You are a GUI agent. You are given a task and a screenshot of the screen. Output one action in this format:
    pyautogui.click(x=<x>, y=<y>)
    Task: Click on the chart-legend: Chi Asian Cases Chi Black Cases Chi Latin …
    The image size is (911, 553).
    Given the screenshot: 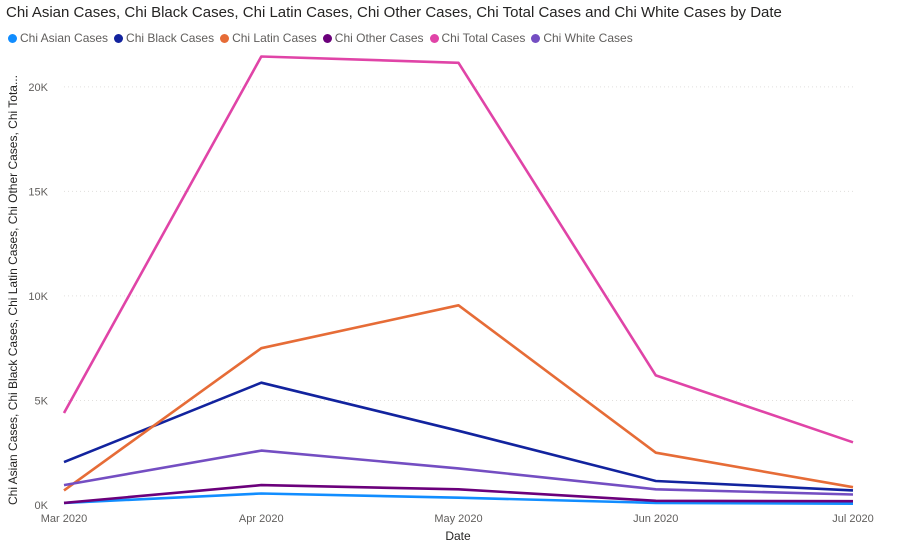 What is the action you would take?
    pyautogui.click(x=323, y=38)
    